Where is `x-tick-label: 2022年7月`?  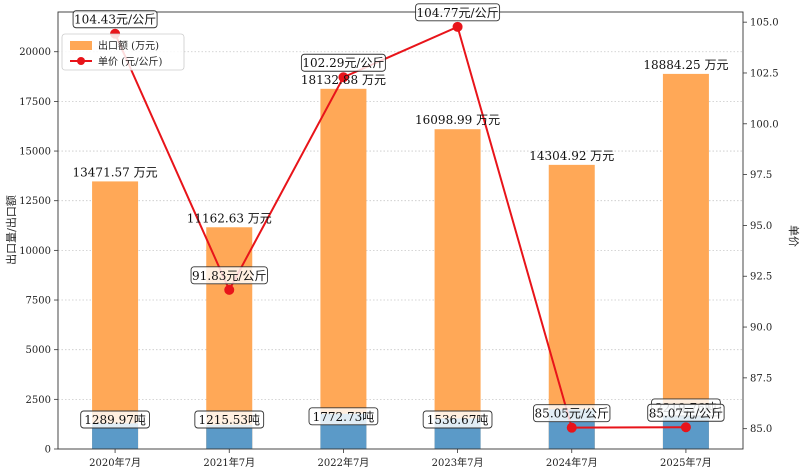 x-tick-label: 2022年7月 is located at coordinates (344, 462).